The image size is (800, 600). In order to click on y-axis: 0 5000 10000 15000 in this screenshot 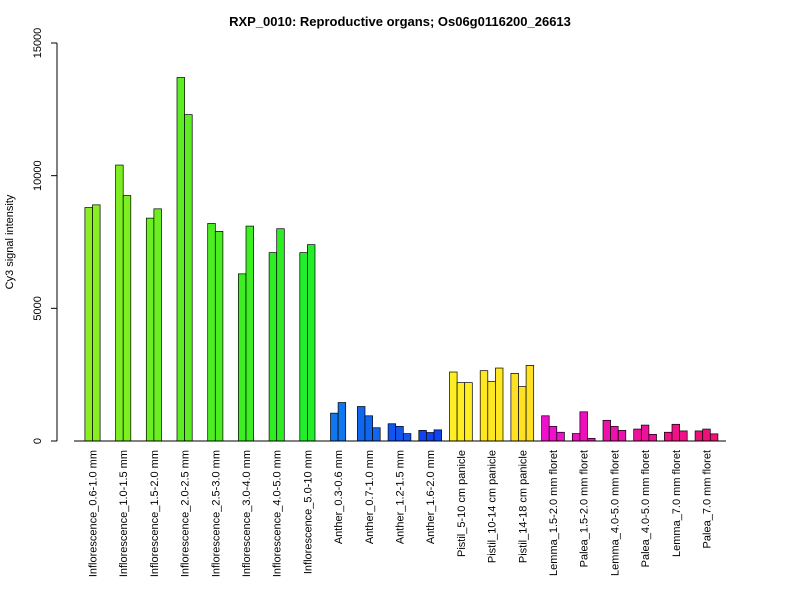, I will do `click(45, 236)`.